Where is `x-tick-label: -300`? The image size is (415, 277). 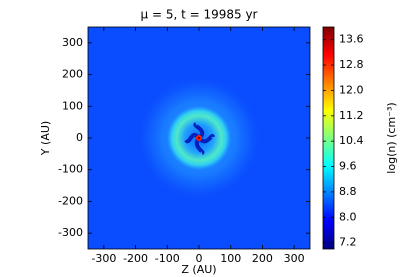 x-tick-label: -300 is located at coordinates (103, 258).